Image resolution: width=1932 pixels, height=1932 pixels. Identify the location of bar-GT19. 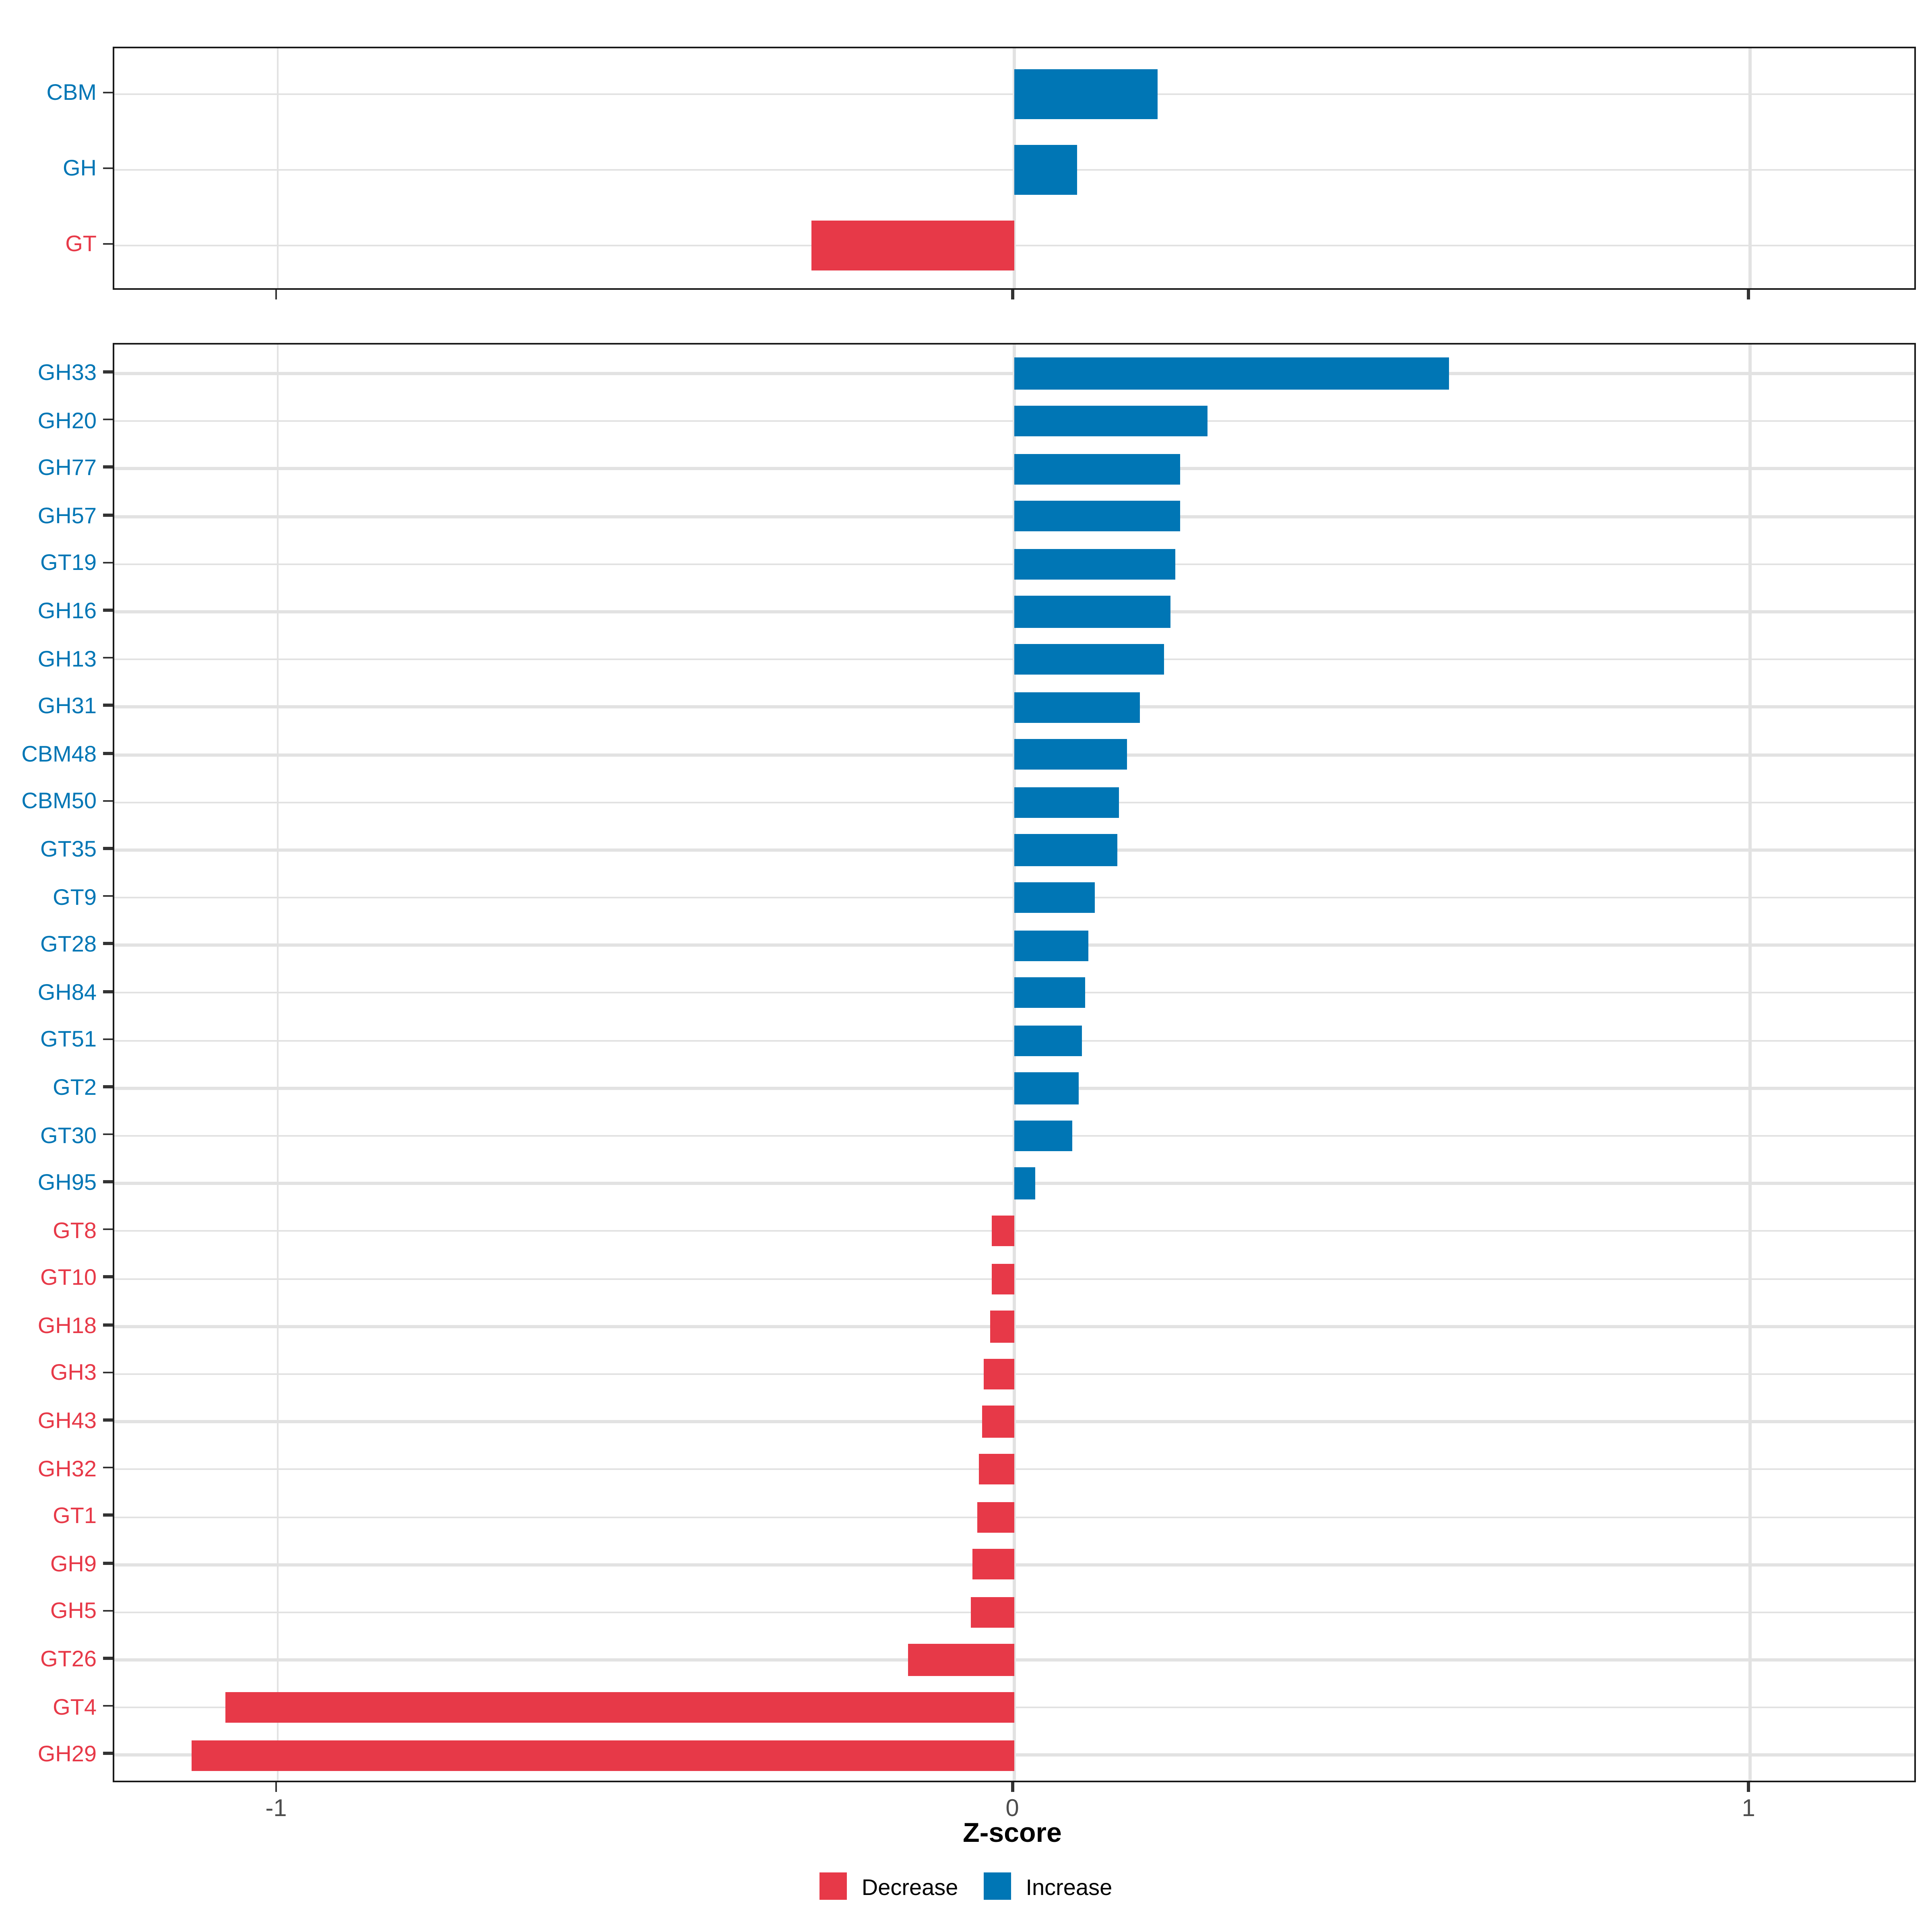
(1094, 564).